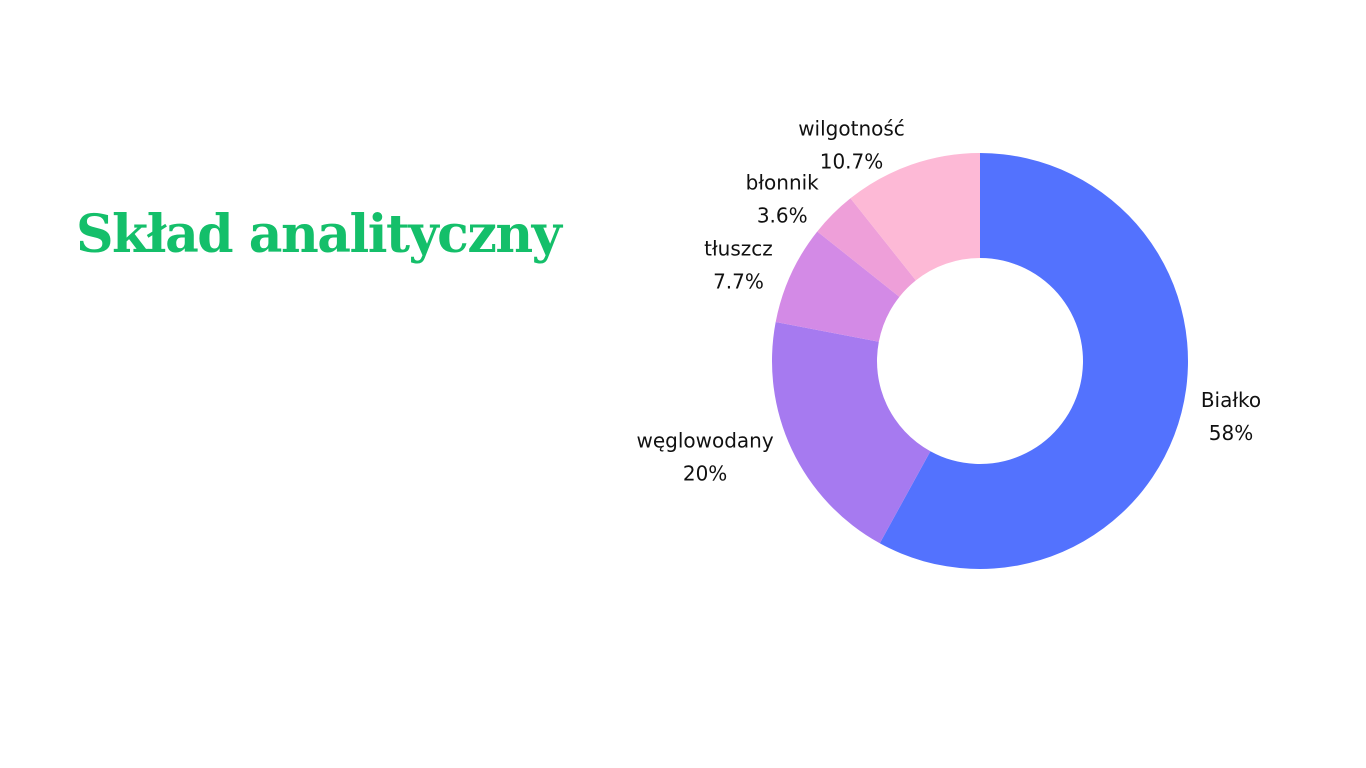 Image resolution: width=1366 pixels, height=768 pixels. What do you see at coordinates (783, 182) in the screenshot?
I see `slice-label: błonnik` at bounding box center [783, 182].